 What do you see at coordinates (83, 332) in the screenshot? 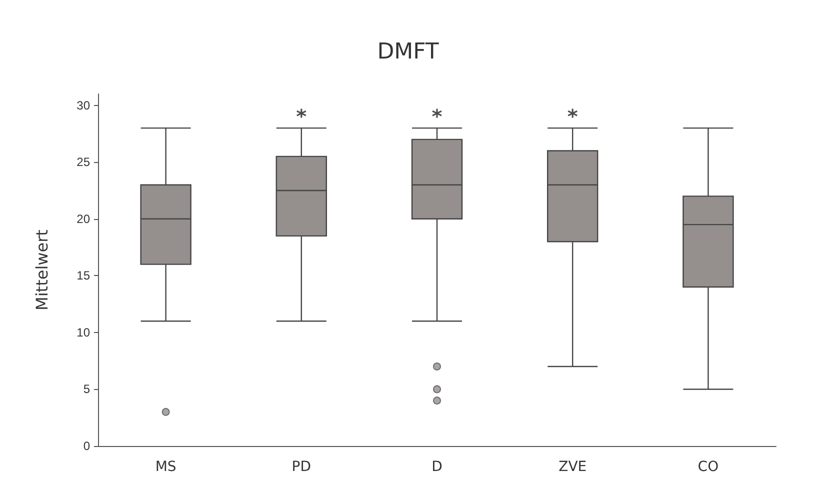
I see `y-tick-label: 10` at bounding box center [83, 332].